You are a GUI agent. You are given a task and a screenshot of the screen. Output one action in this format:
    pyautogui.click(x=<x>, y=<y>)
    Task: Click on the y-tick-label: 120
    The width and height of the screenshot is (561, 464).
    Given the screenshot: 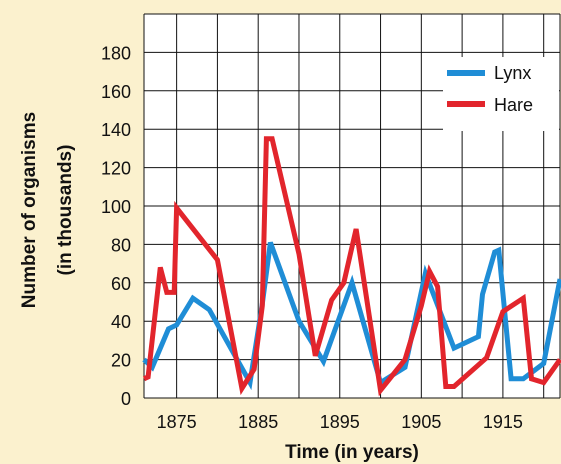 What is the action you would take?
    pyautogui.click(x=116, y=169)
    